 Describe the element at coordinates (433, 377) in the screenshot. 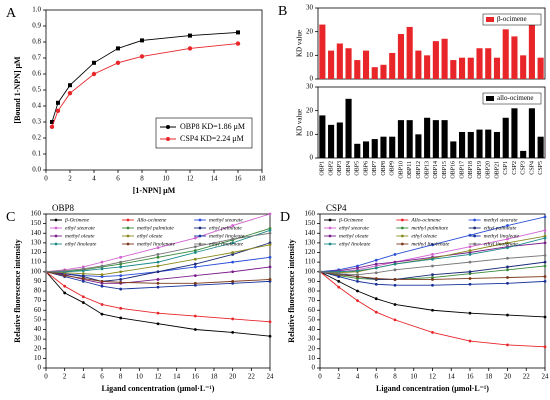

I see `x-tick-label: 12` at that location.